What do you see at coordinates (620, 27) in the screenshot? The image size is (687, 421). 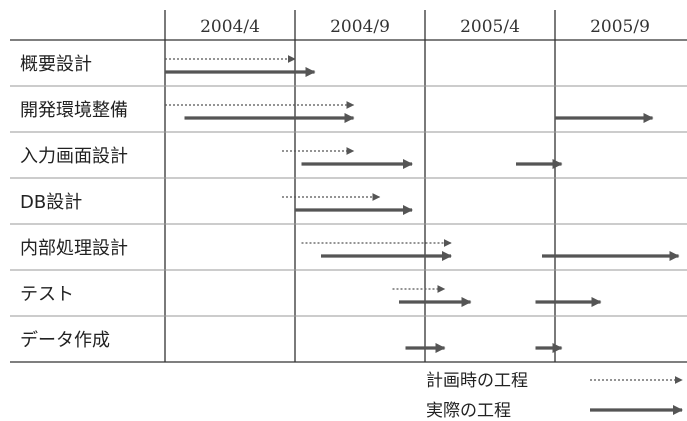 I see `period-label-3: 2005/9` at bounding box center [620, 27].